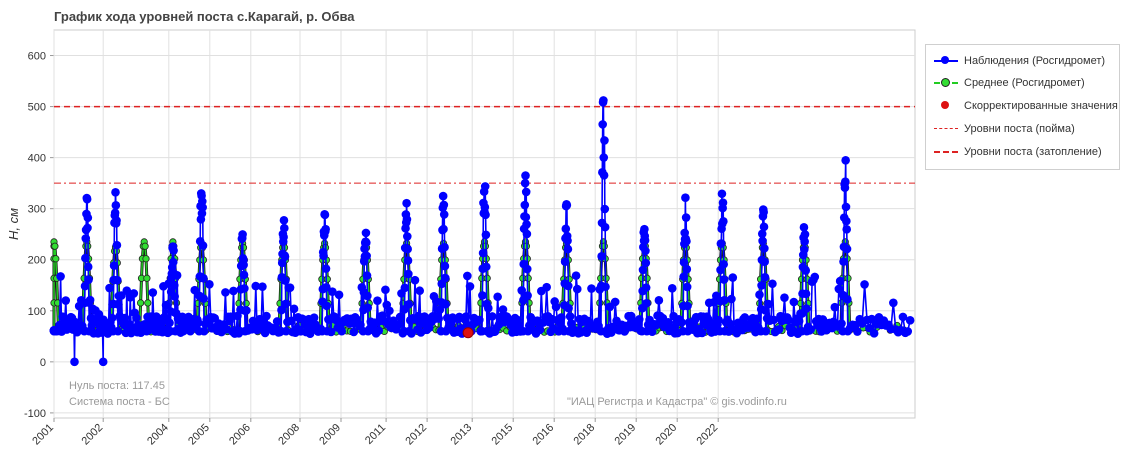  What do you see at coordinates (544, 435) in the screenshot?
I see `x-tick-label: 2016` at bounding box center [544, 435].